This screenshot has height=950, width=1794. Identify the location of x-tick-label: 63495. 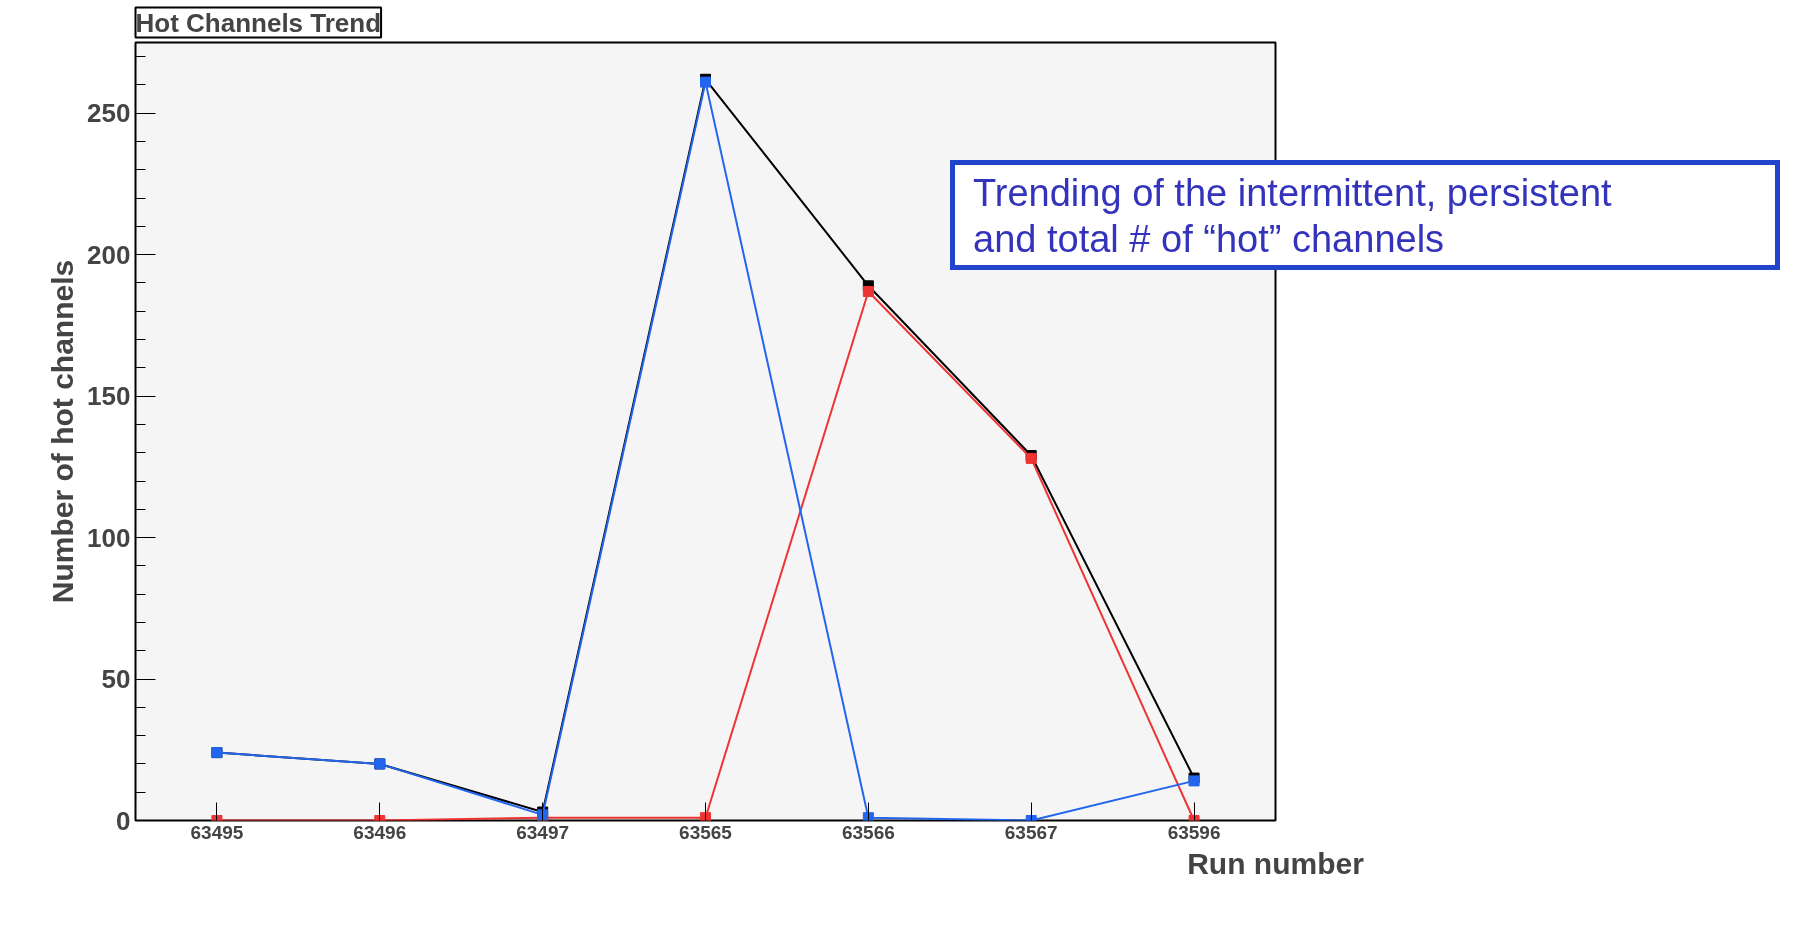
(217, 832).